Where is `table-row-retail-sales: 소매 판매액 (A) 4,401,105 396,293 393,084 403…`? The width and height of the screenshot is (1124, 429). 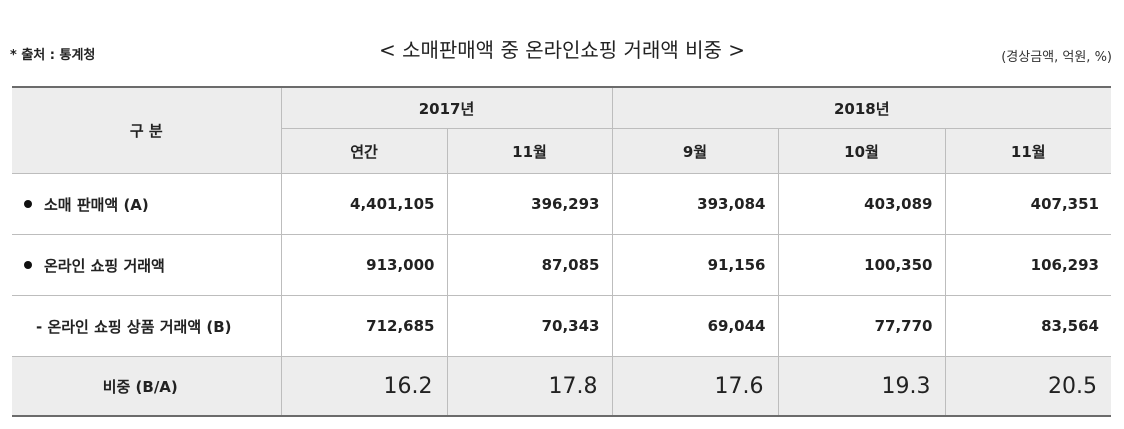 table-row-retail-sales: 소매 판매액 (A) 4,401,105 396,293 393,084 403… is located at coordinates (561, 204).